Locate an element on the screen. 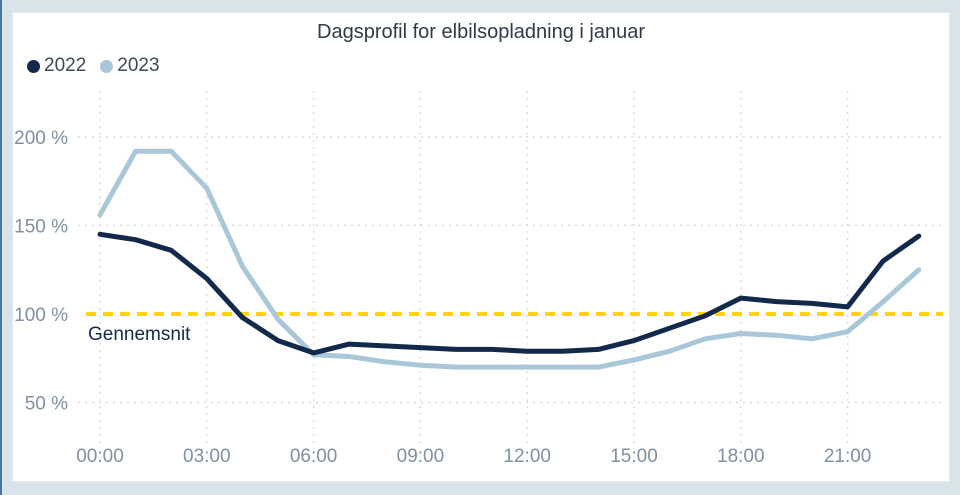 The width and height of the screenshot is (960, 495). legend-item-2023: 2023 is located at coordinates (130, 66).